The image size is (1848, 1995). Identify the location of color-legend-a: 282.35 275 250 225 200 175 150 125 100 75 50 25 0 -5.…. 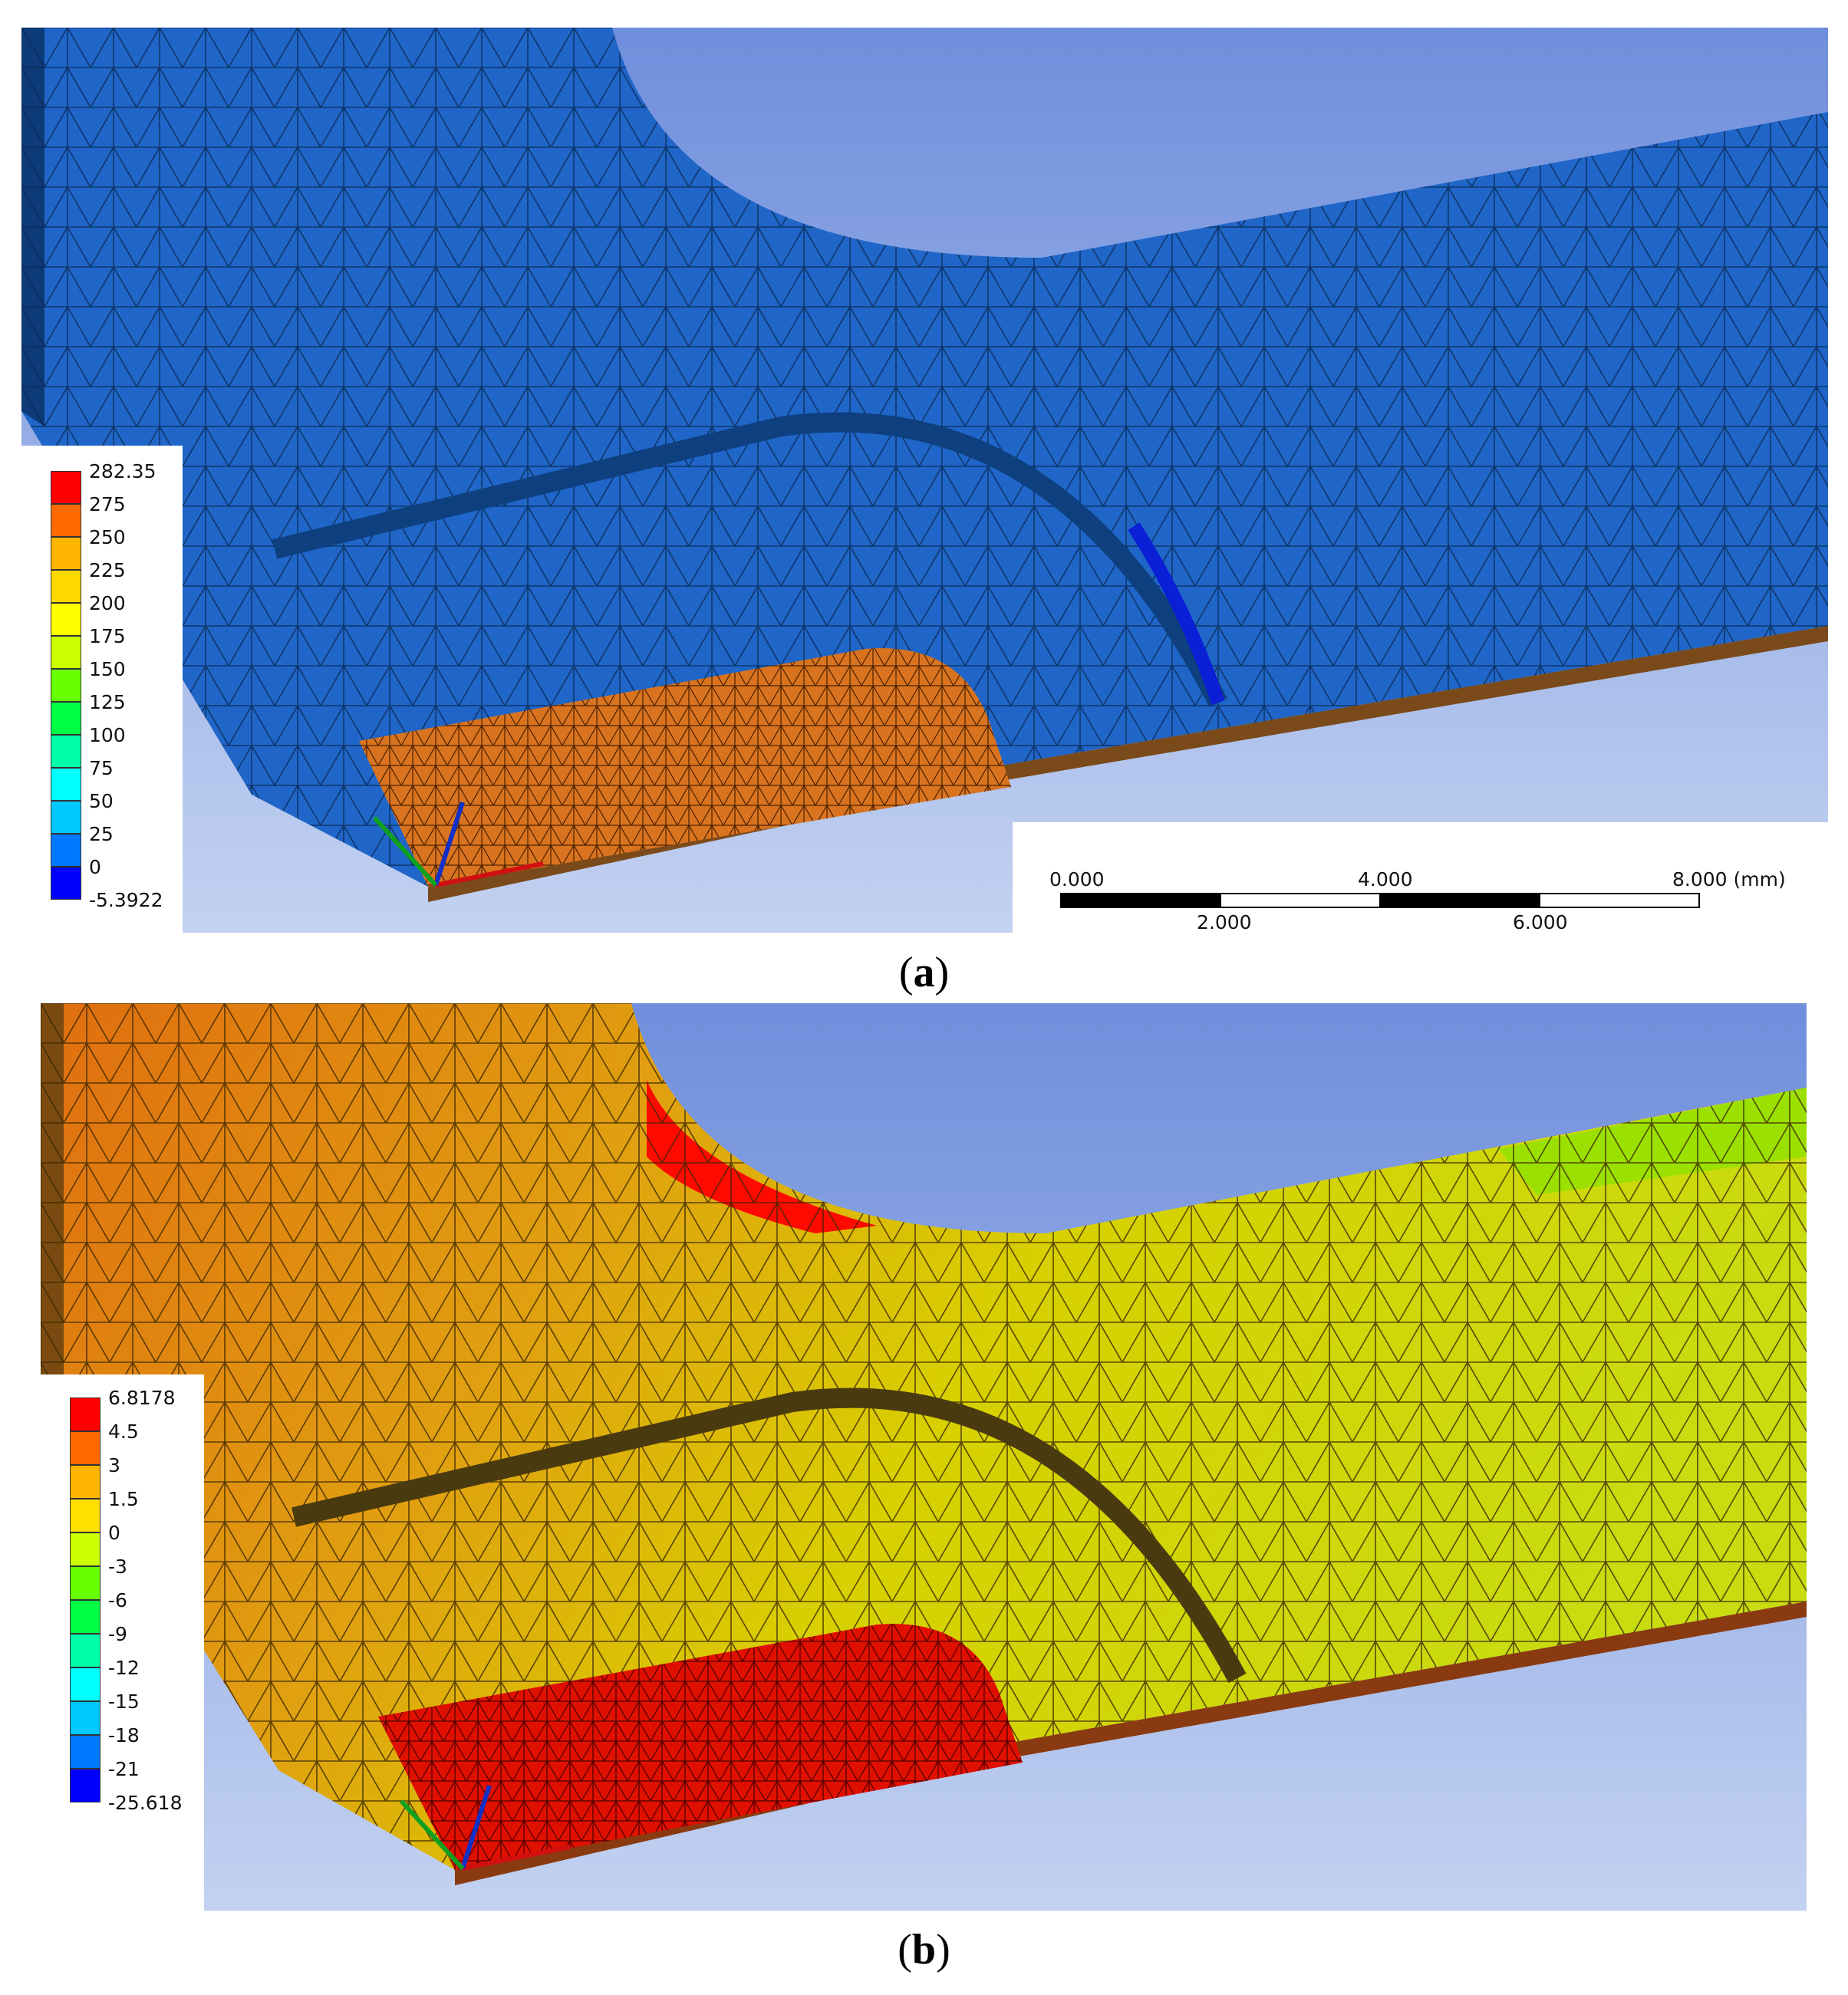
(102, 689).